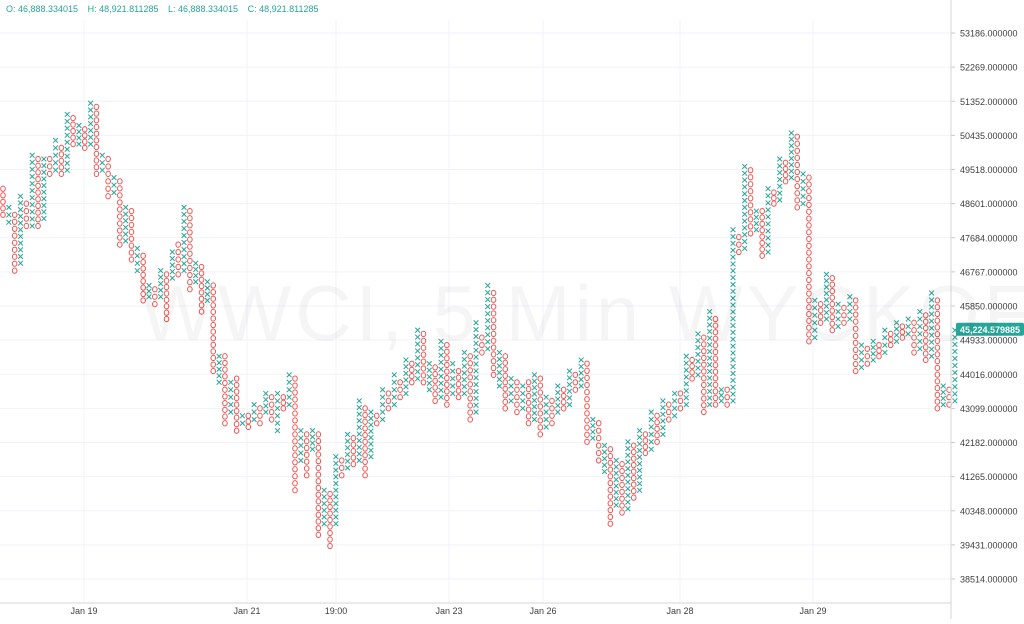 This screenshot has width=1024, height=624. What do you see at coordinates (989, 238) in the screenshot?
I see `y-tick-label: 47684.000000` at bounding box center [989, 238].